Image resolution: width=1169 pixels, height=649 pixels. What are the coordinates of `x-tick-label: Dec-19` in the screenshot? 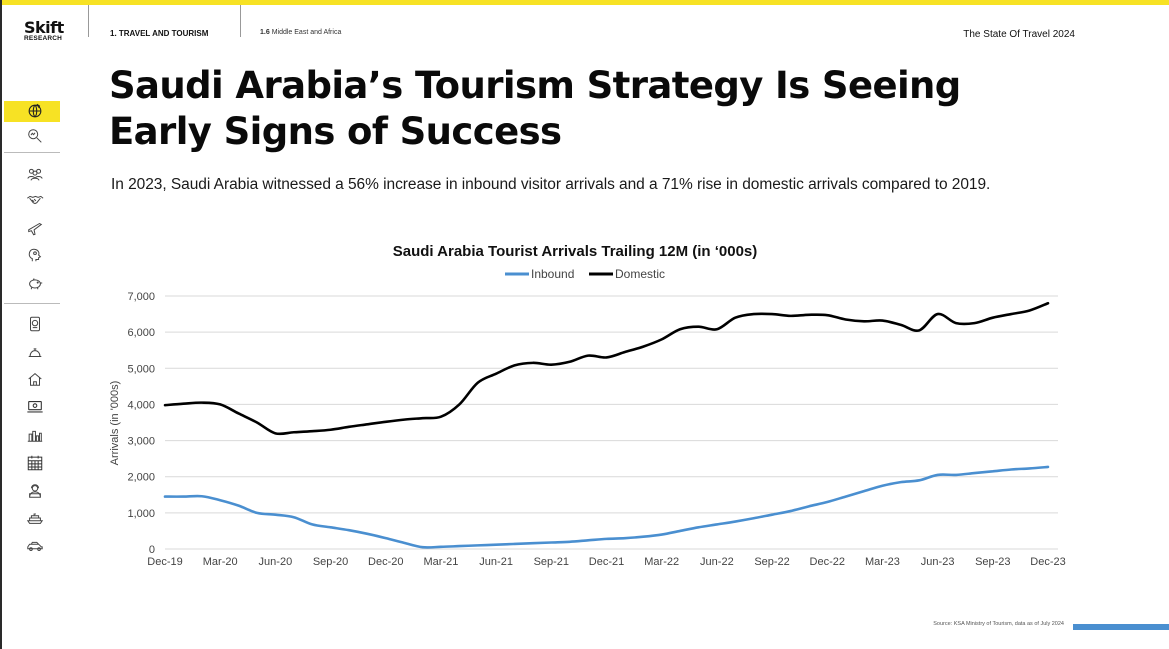 It's located at (164, 562).